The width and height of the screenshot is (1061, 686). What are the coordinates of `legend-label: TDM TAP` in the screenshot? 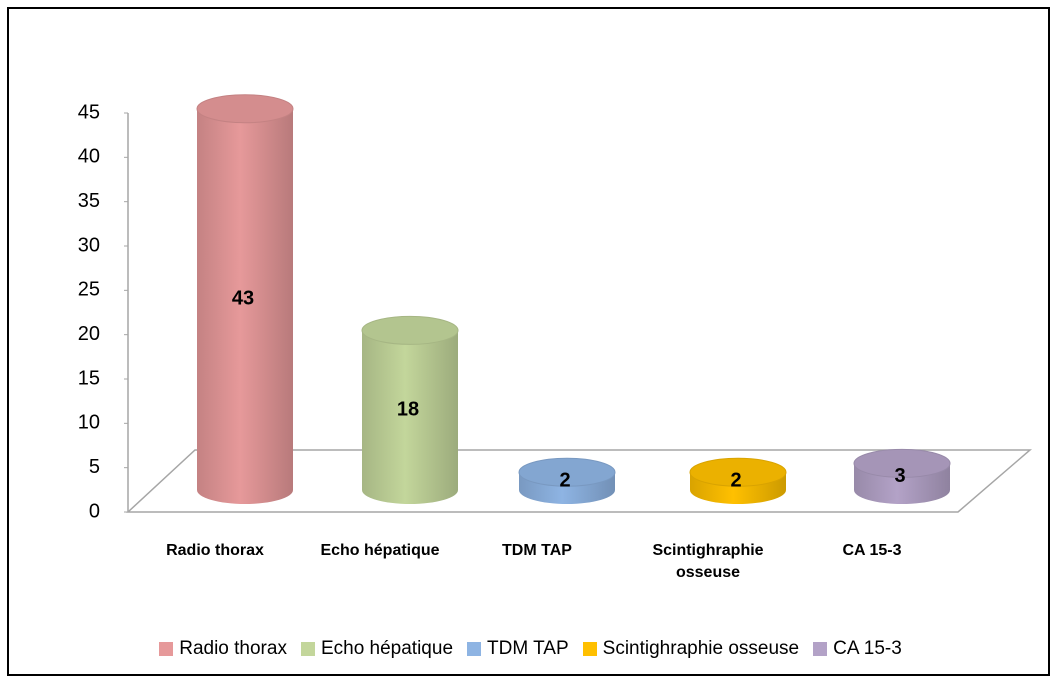 It's located at (528, 648).